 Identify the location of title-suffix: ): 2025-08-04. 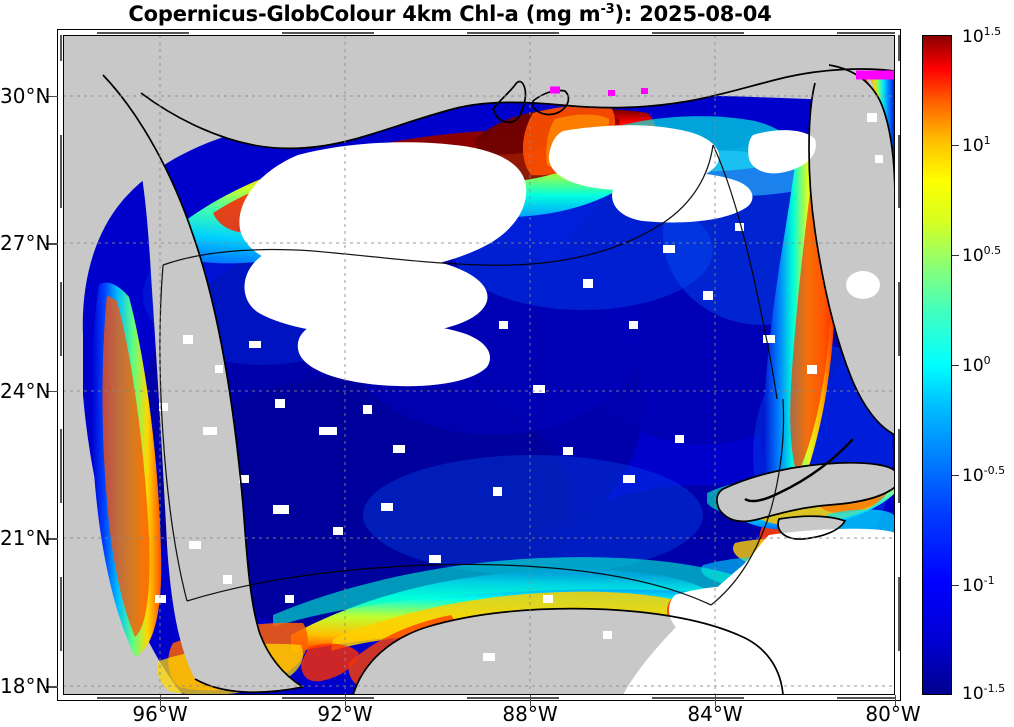
(693, 14).